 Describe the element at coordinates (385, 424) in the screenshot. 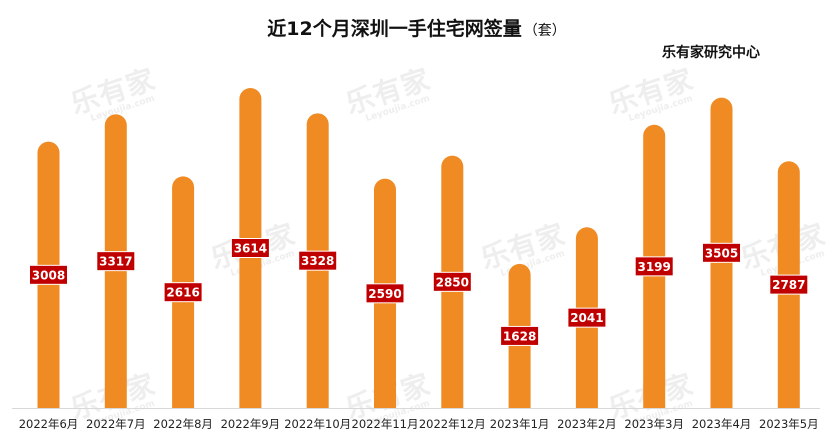

I see `x-tick-label: 2022年11月` at that location.